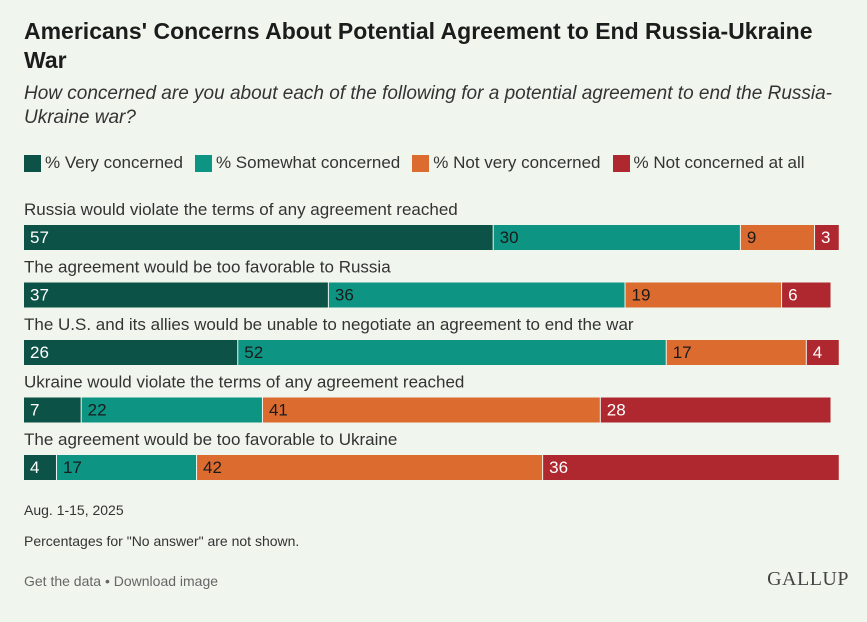 This screenshot has width=867, height=622. Describe the element at coordinates (39, 352) in the screenshot. I see `data-label-very: 26` at that location.